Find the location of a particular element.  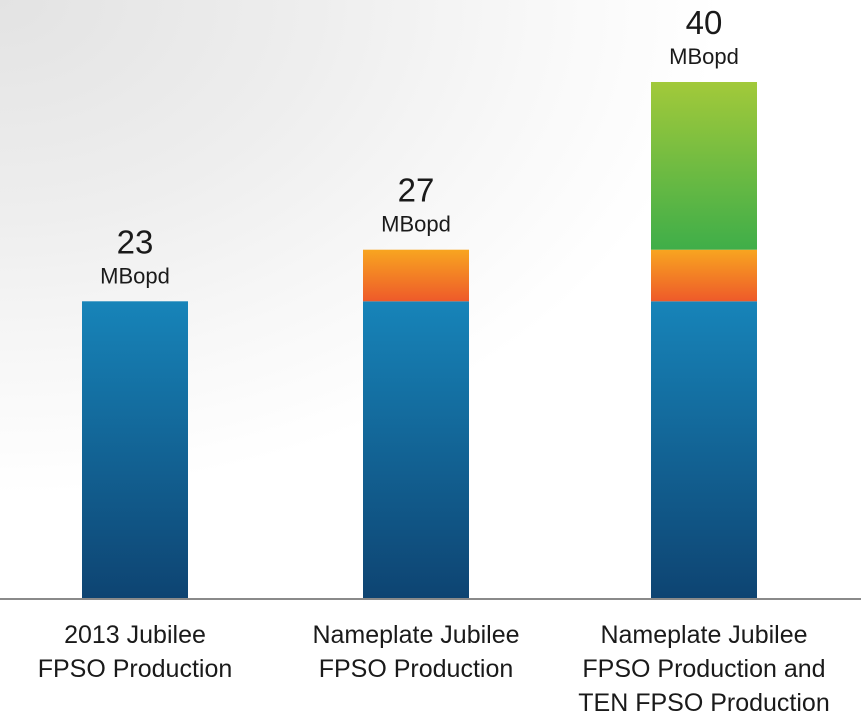

total-value-label: 40 is located at coordinates (704, 22).